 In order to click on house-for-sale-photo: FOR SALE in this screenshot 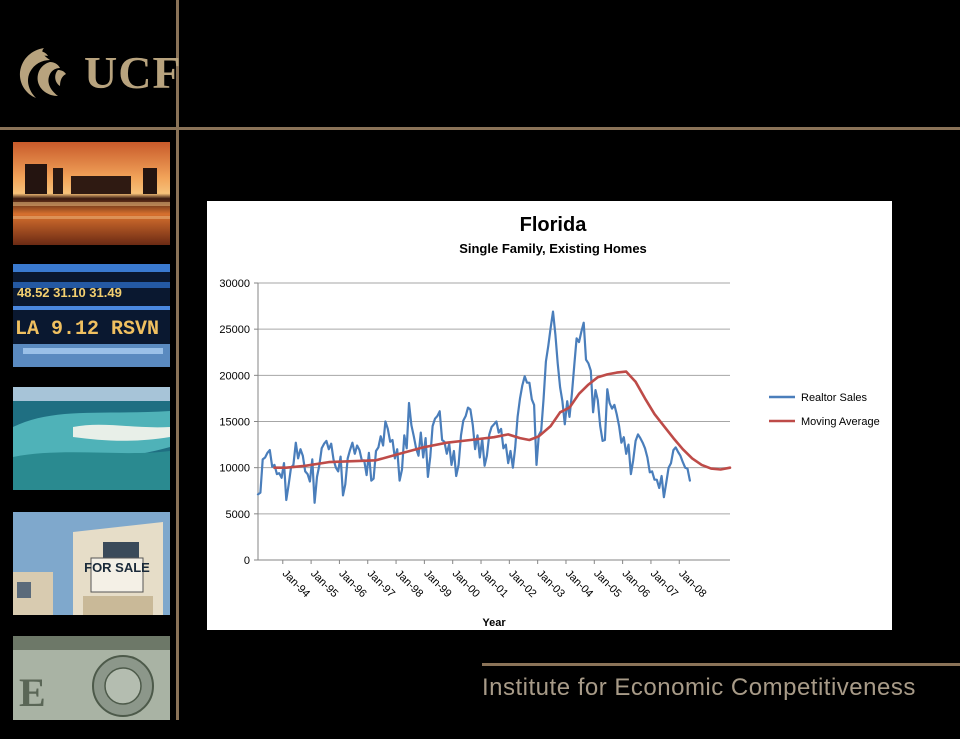, I will do `click(91, 563)`.